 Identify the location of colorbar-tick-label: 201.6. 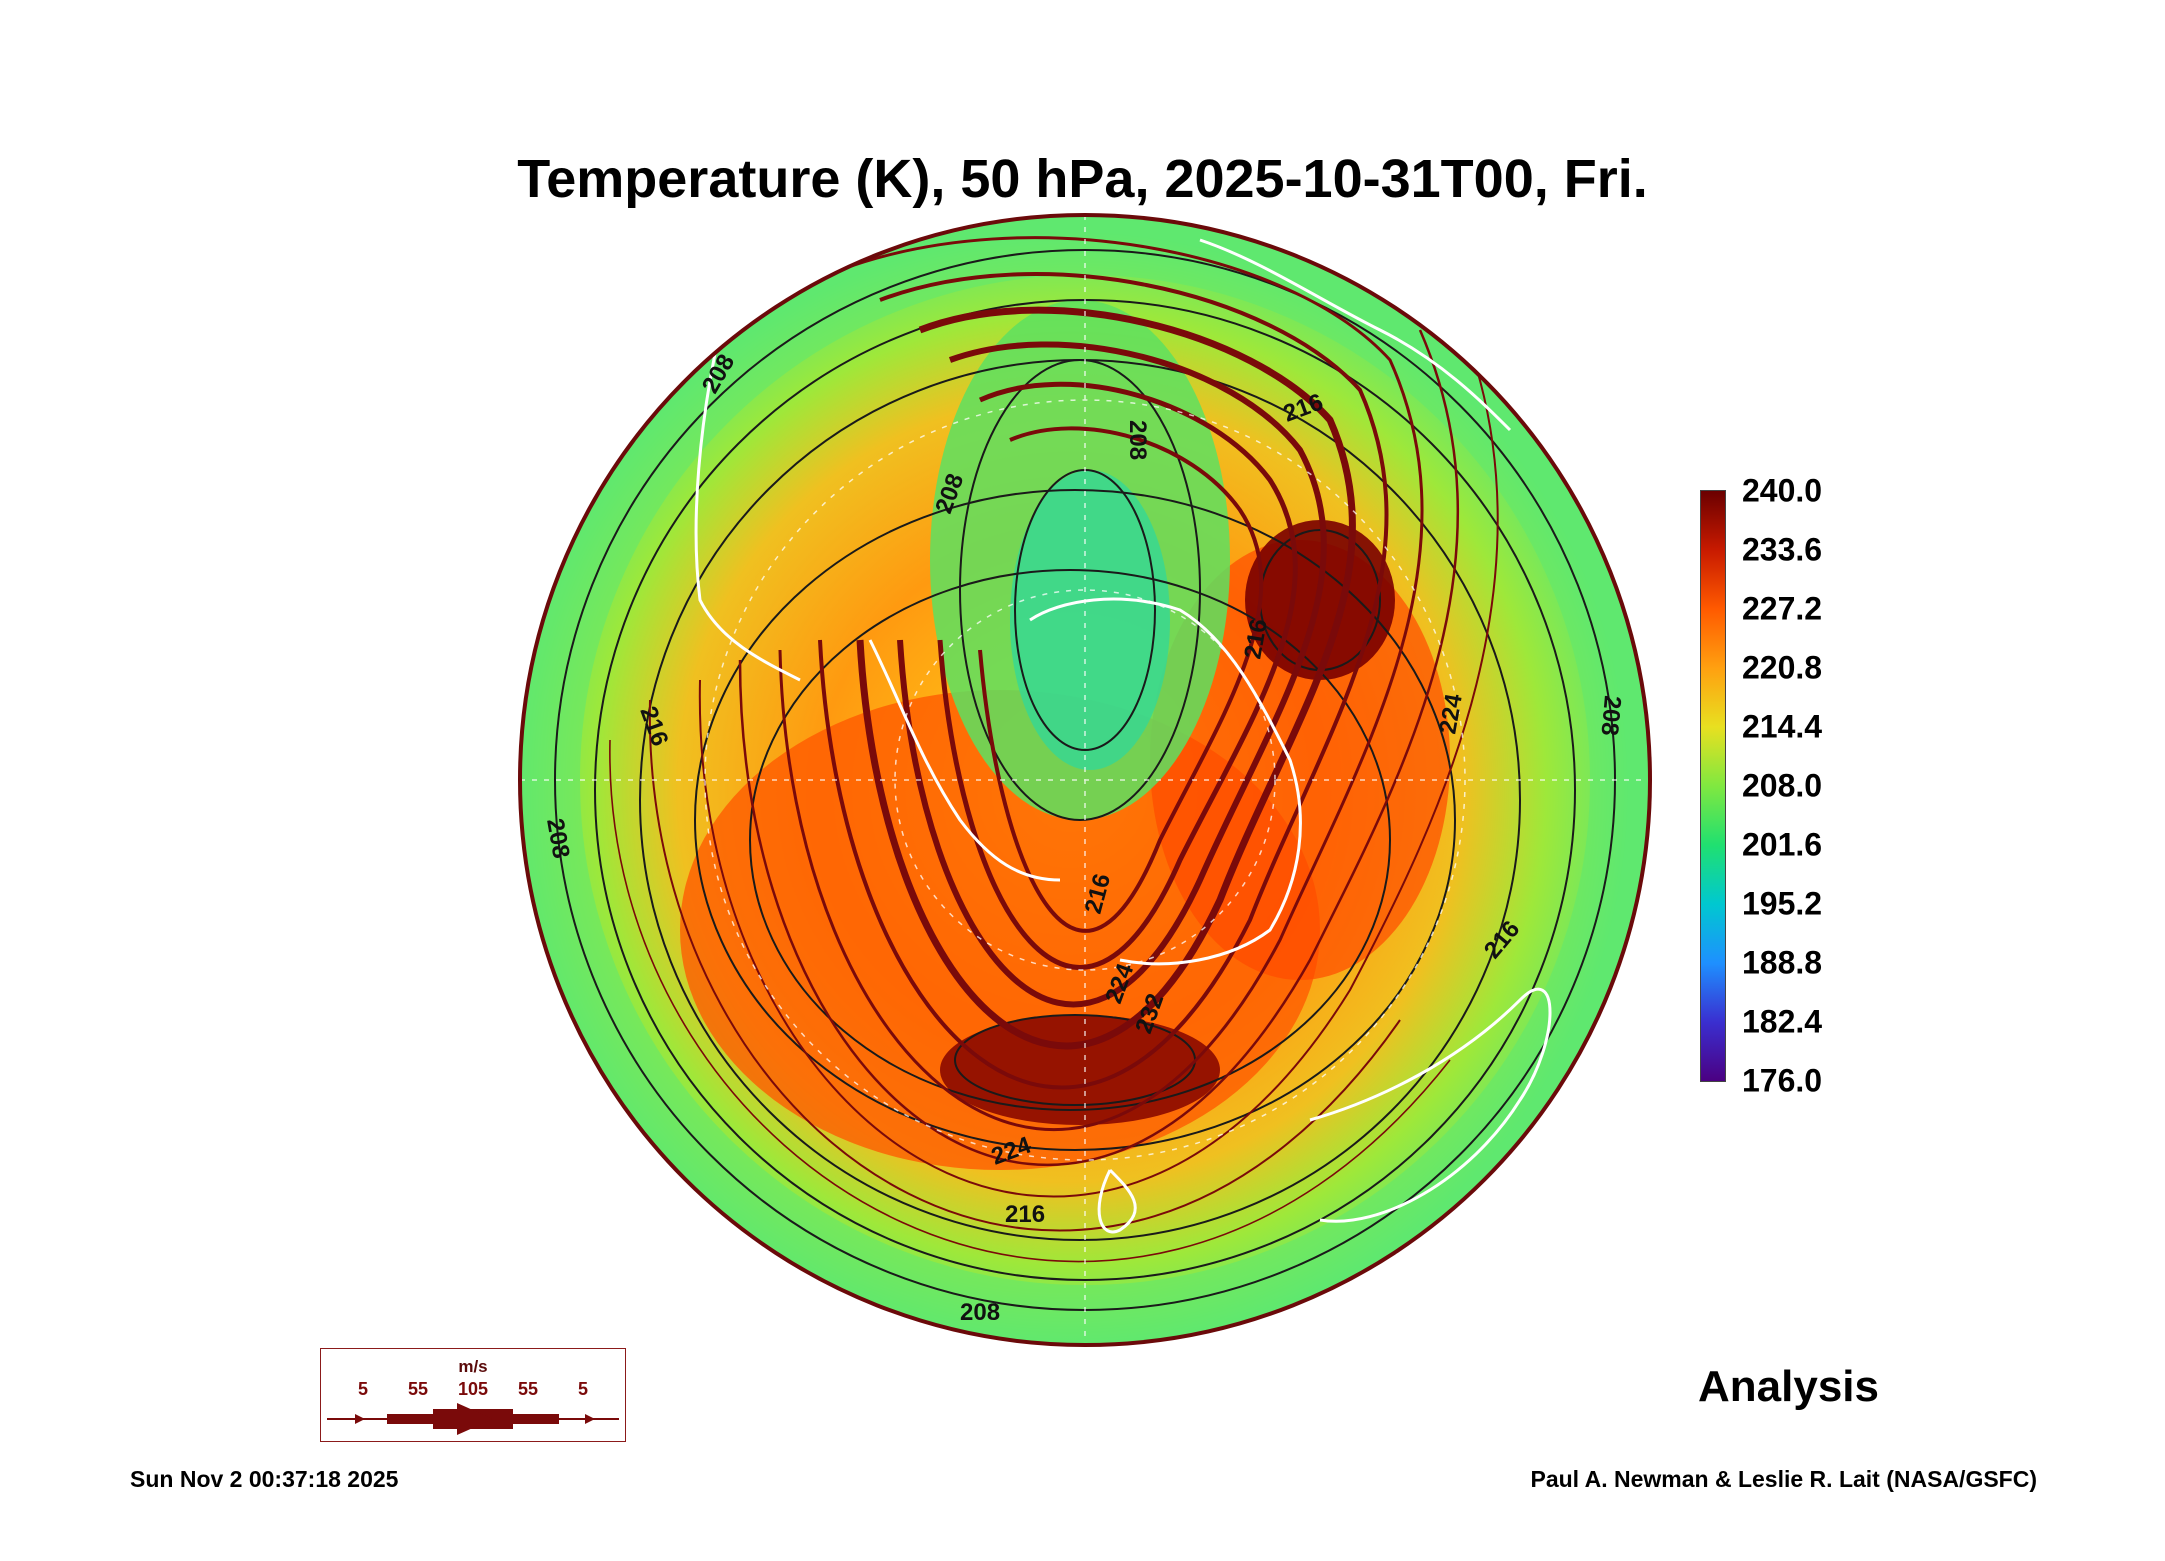
(1782, 844).